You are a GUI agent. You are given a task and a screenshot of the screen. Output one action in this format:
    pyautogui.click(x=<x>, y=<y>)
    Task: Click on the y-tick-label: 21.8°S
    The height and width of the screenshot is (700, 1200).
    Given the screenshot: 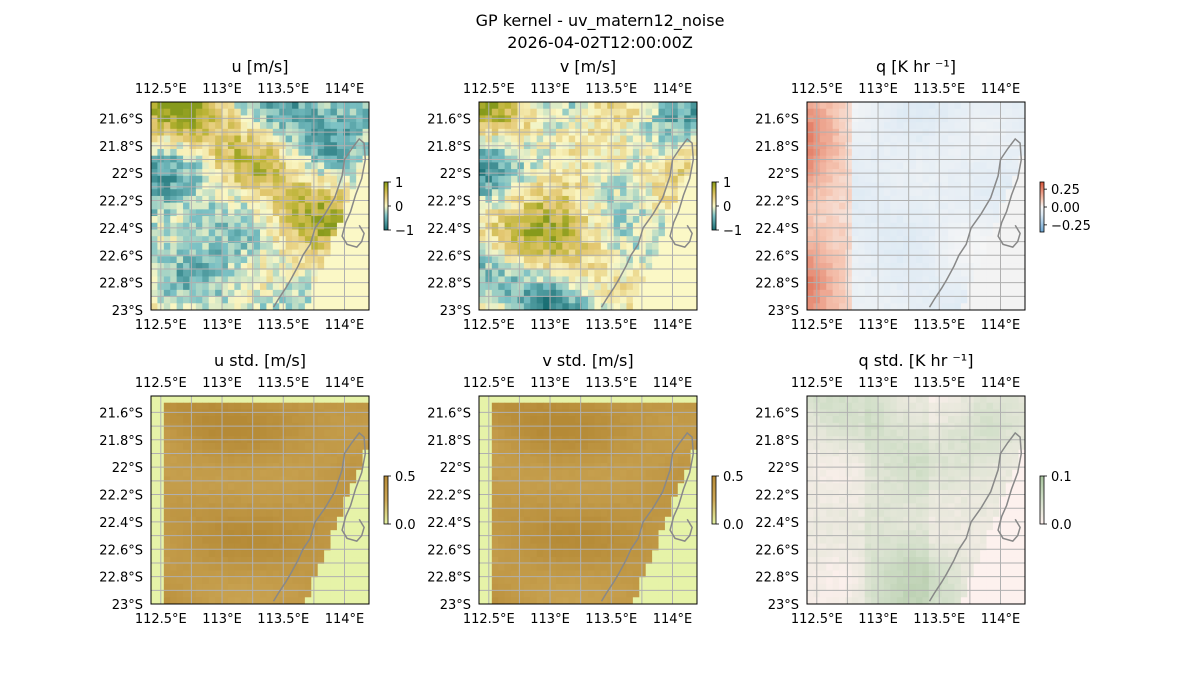 What is the action you would take?
    pyautogui.click(x=777, y=147)
    